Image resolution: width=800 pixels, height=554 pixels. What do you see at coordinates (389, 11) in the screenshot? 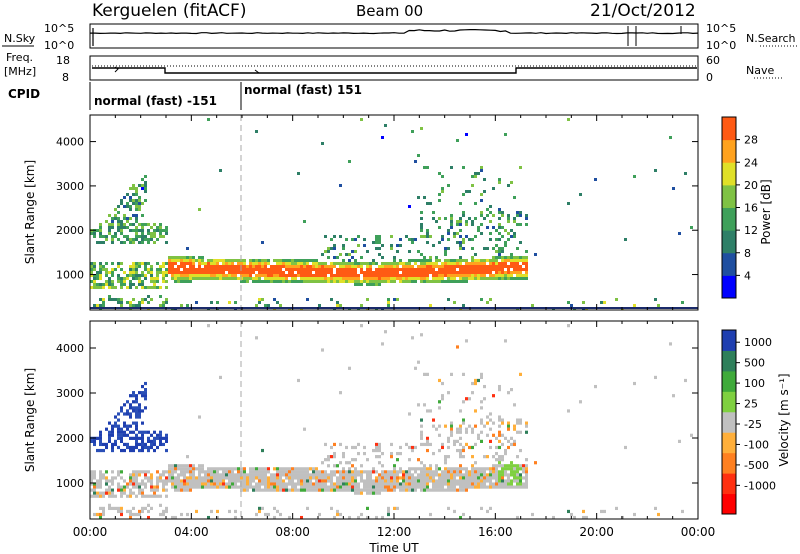
I see `beam-label: Beam 00` at bounding box center [389, 11].